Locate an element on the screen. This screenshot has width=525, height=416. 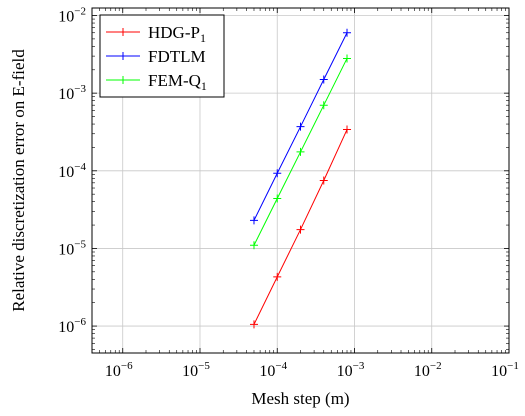
legend-label: FDTLM is located at coordinates (177, 56).